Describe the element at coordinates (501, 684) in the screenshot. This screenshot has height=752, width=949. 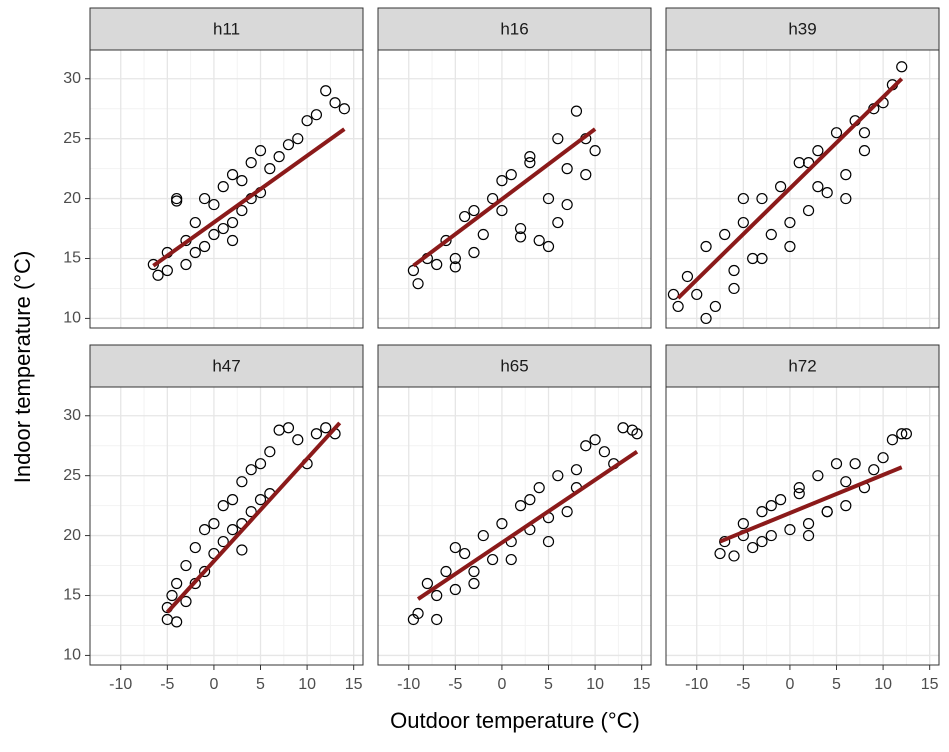
I see `x-tick-label: 0` at that location.